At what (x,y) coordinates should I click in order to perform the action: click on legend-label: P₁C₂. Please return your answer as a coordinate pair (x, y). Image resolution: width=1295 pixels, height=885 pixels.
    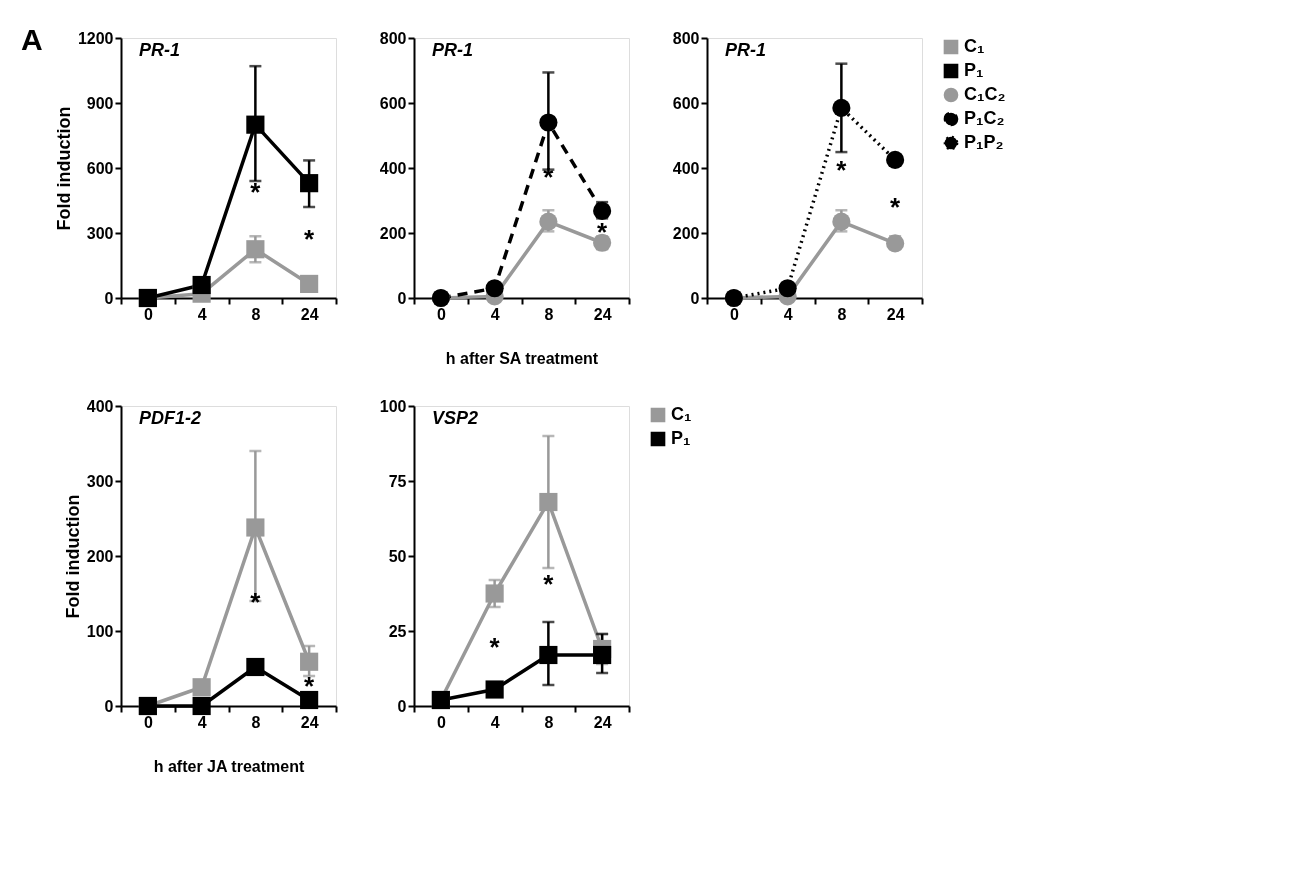
    Looking at the image, I should click on (984, 118).